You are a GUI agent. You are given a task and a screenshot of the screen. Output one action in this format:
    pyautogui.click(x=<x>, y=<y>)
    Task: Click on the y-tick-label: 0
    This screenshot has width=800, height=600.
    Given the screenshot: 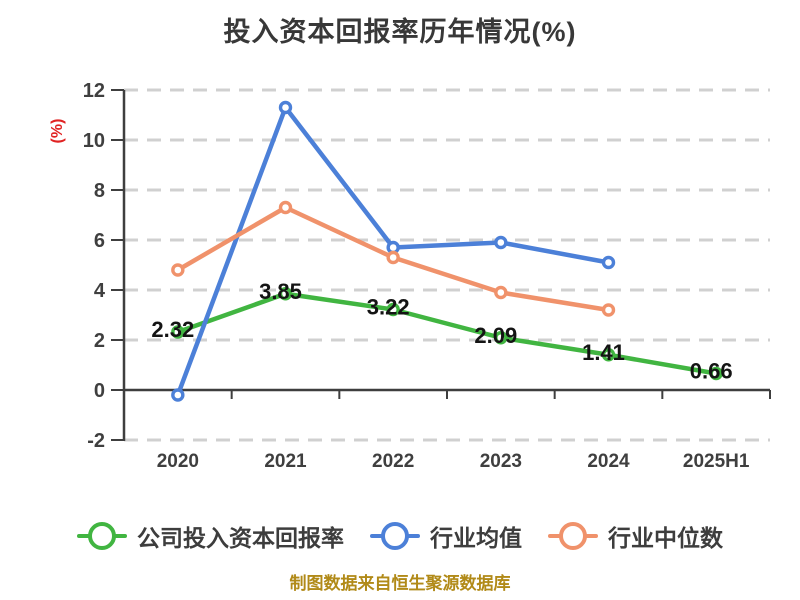 What is the action you would take?
    pyautogui.click(x=99, y=391)
    